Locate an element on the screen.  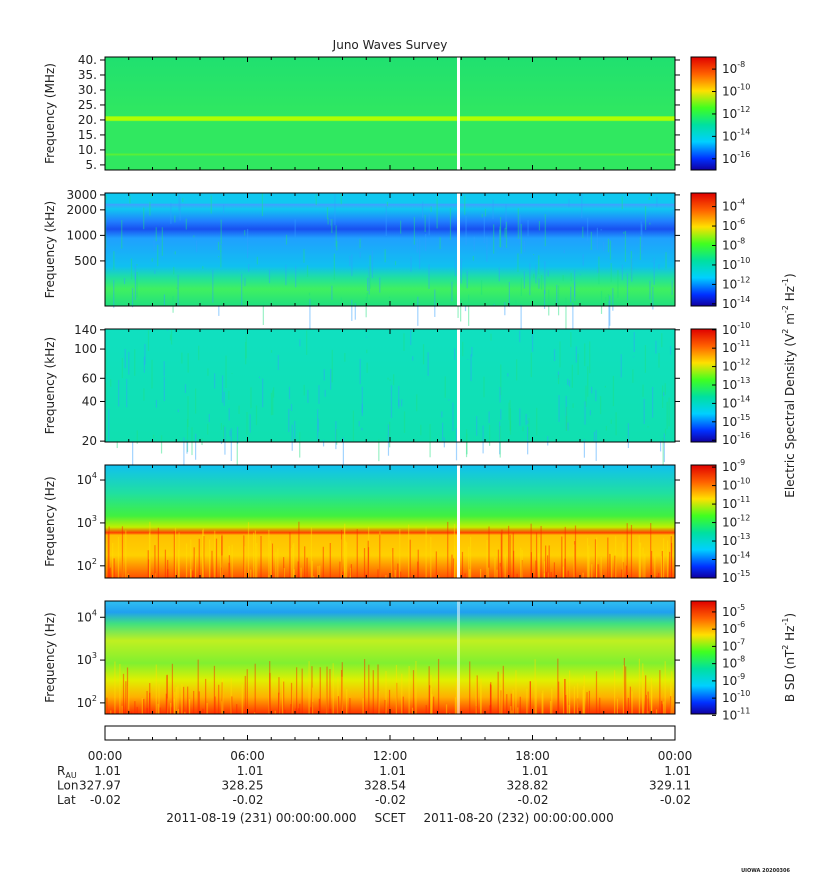
y-axis-label: Frequency (kHz) is located at coordinates (50, 385).